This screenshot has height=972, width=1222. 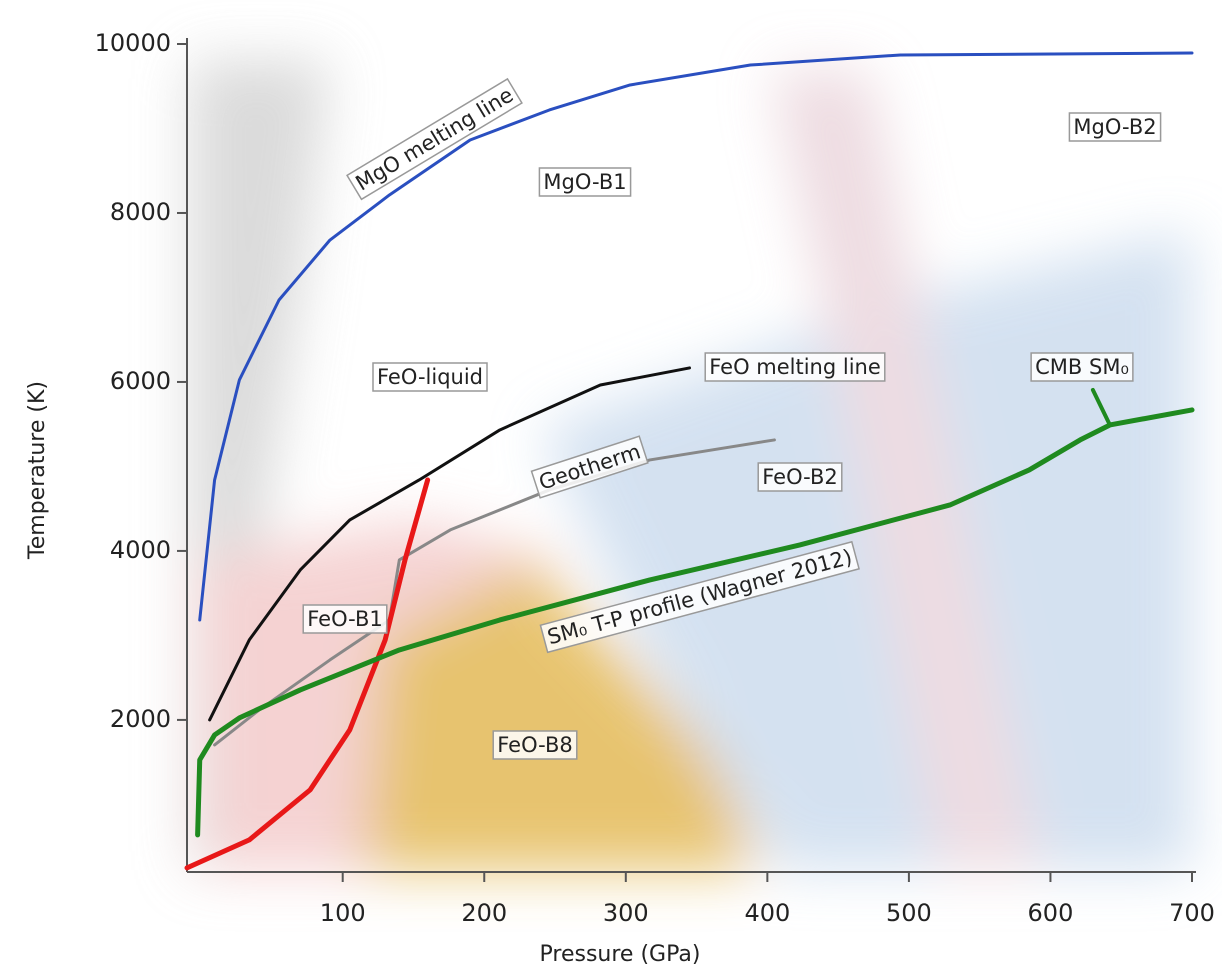 I want to click on region-label-group: MgO-B2, so click(x=1115, y=127).